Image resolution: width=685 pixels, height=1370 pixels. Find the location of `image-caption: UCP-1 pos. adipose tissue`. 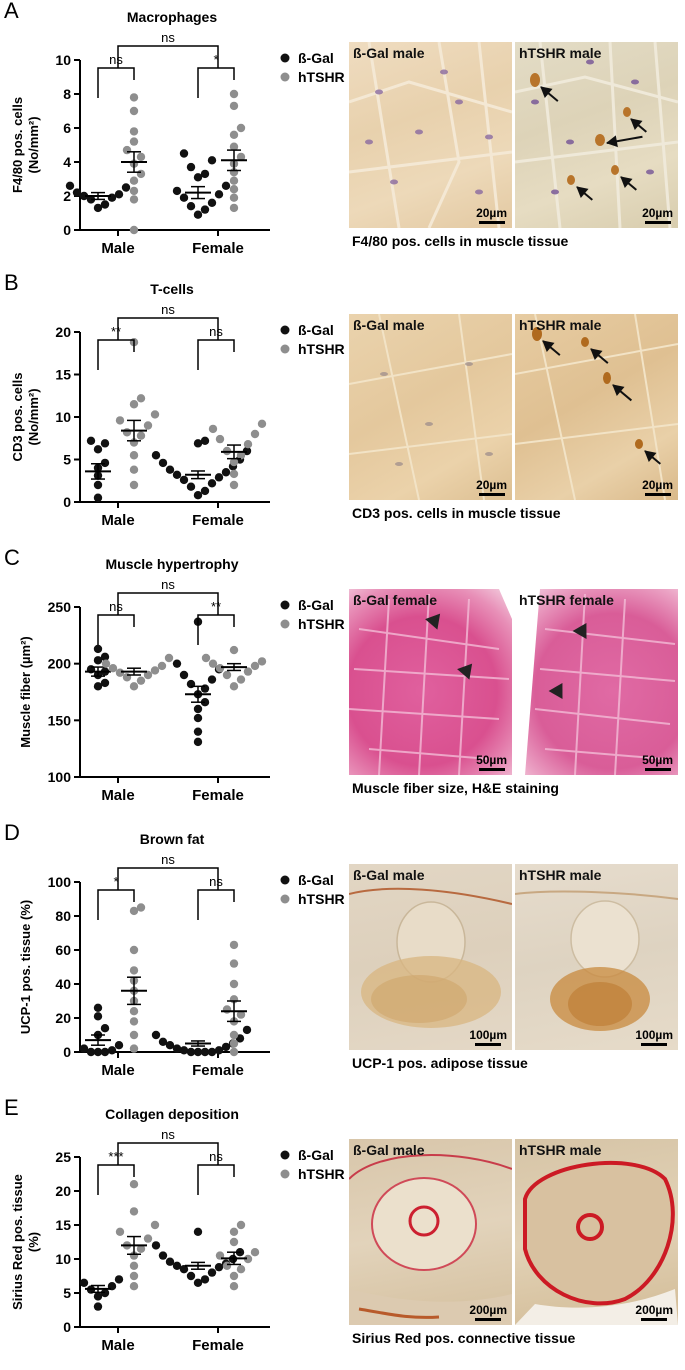

image-caption: UCP-1 pos. adipose tissue is located at coordinates (440, 1063).